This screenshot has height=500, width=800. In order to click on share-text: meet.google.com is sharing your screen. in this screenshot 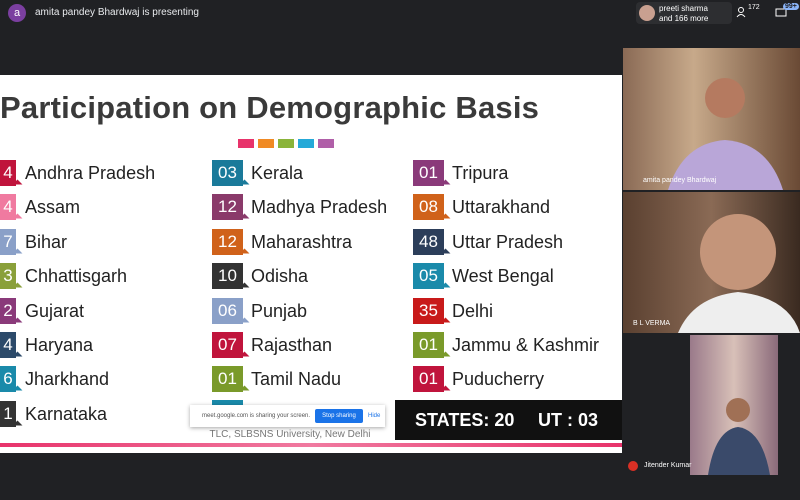, I will do `click(256, 416)`.